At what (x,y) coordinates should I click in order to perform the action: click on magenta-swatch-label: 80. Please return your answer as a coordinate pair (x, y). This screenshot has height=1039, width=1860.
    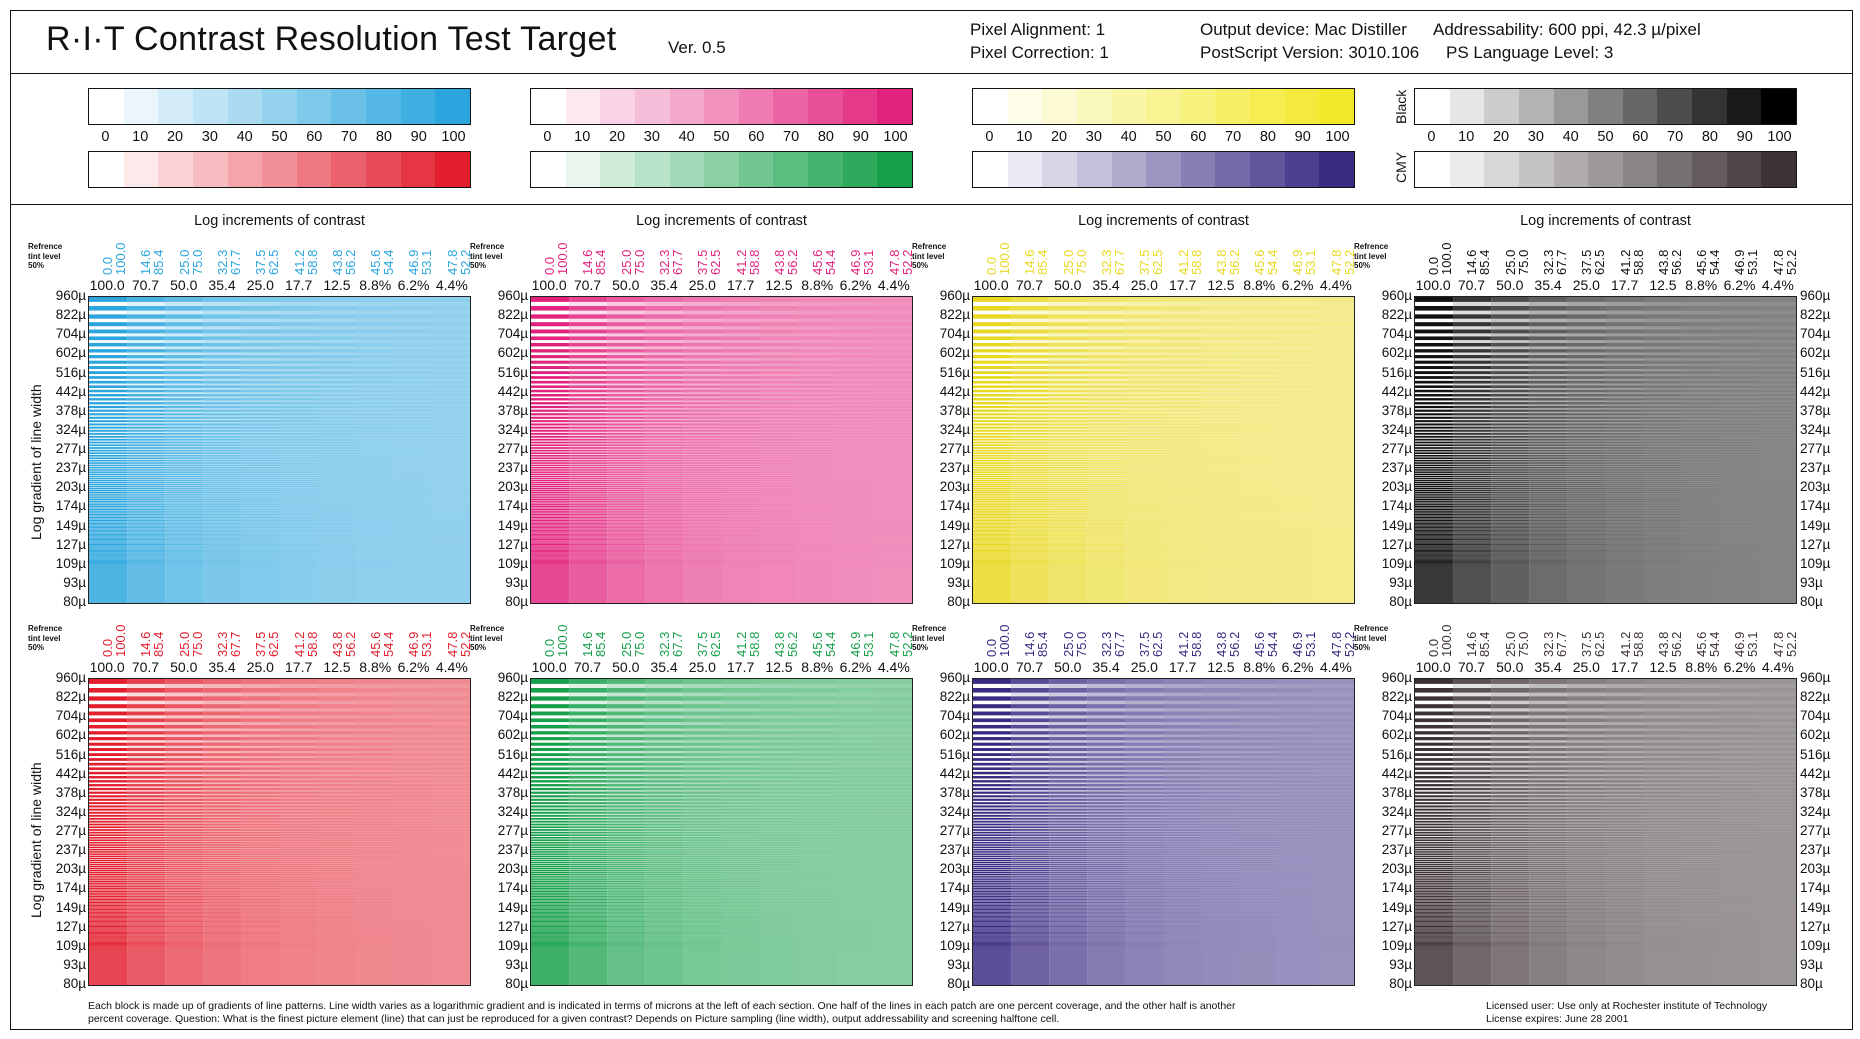
    Looking at the image, I should click on (825, 137).